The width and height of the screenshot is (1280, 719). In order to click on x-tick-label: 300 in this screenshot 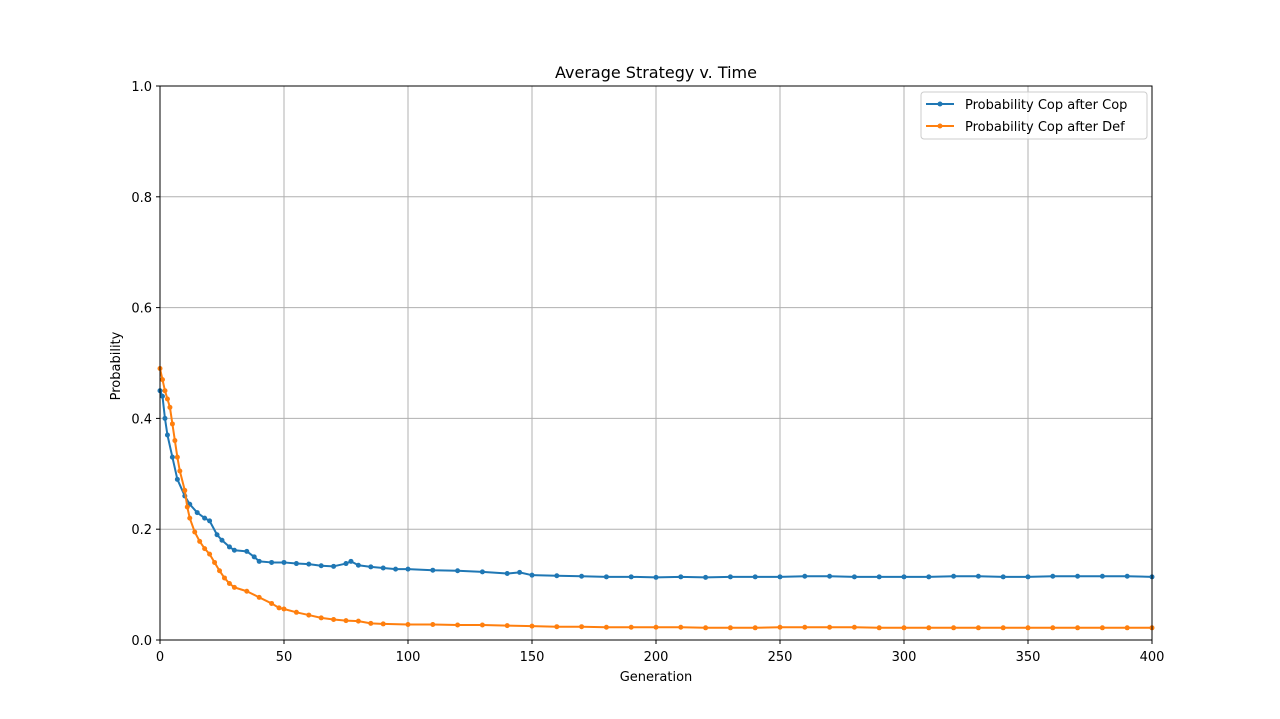, I will do `click(904, 657)`.